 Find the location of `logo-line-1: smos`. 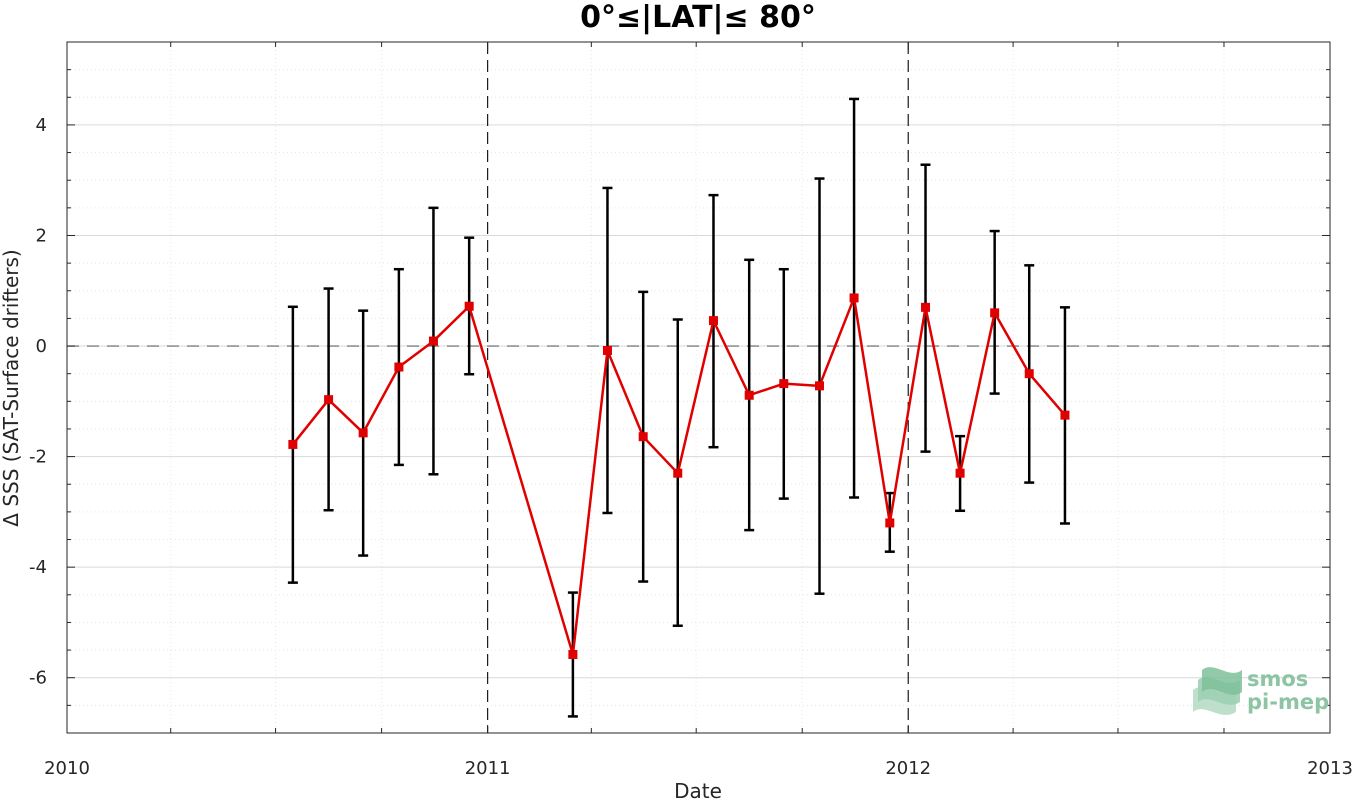

logo-line-1: smos is located at coordinates (1277, 679).